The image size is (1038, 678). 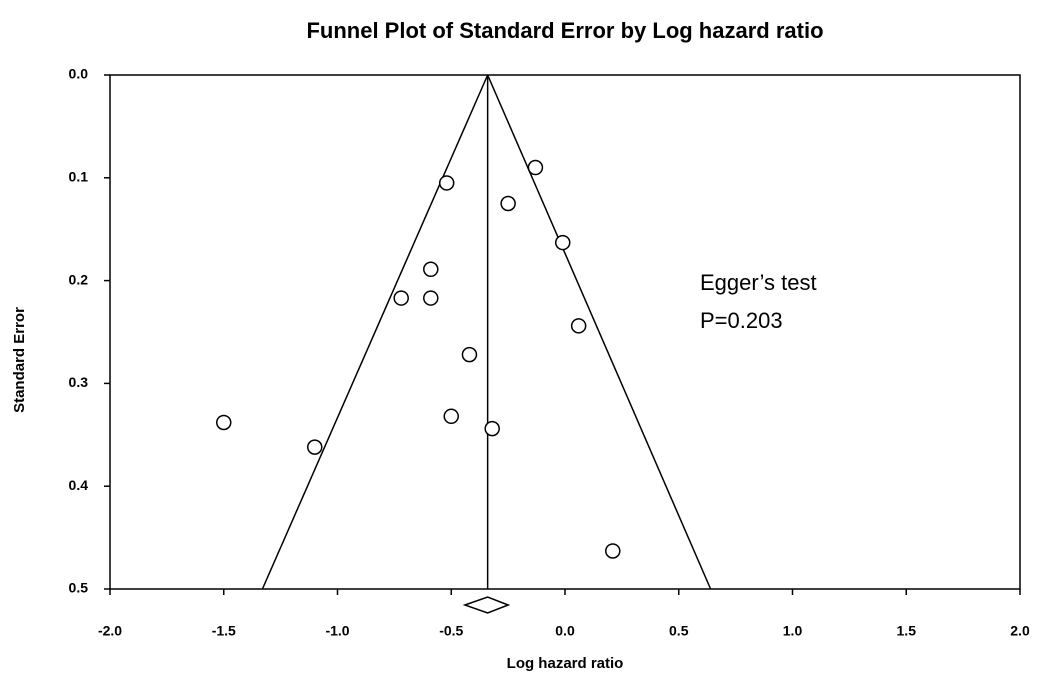 I want to click on x-tick-label: 1.5, so click(x=907, y=631).